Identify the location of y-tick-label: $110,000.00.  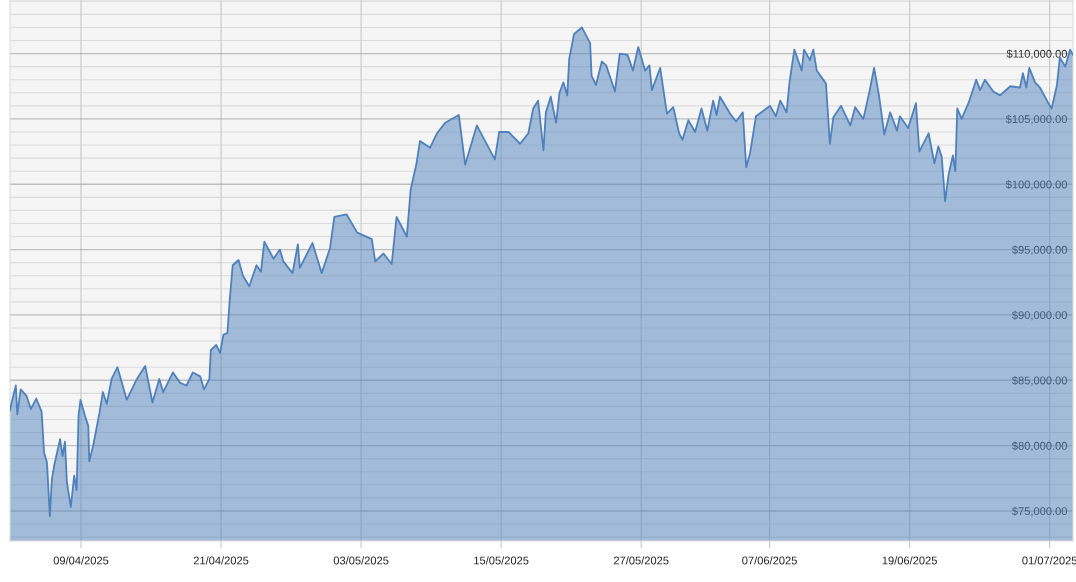
(1037, 54).